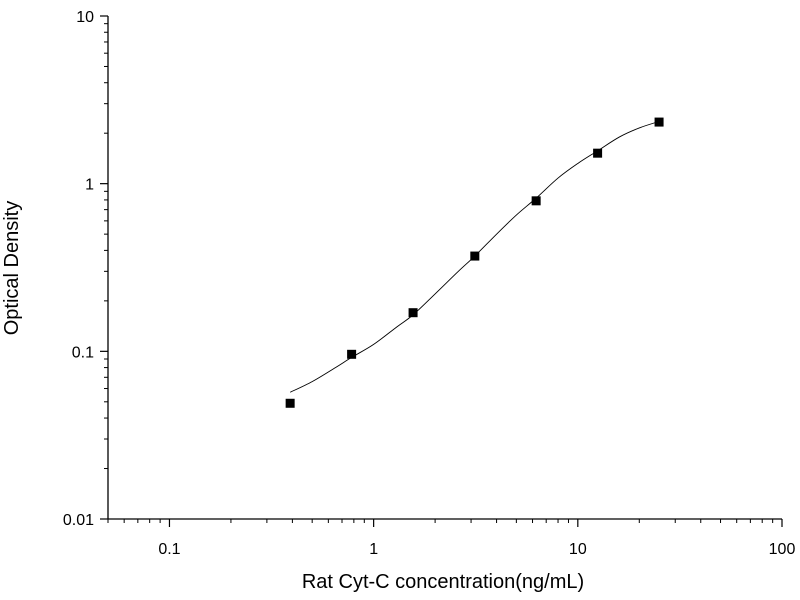 The height and width of the screenshot is (600, 800). What do you see at coordinates (85, 17) in the screenshot?
I see `y-tick-label: 10` at bounding box center [85, 17].